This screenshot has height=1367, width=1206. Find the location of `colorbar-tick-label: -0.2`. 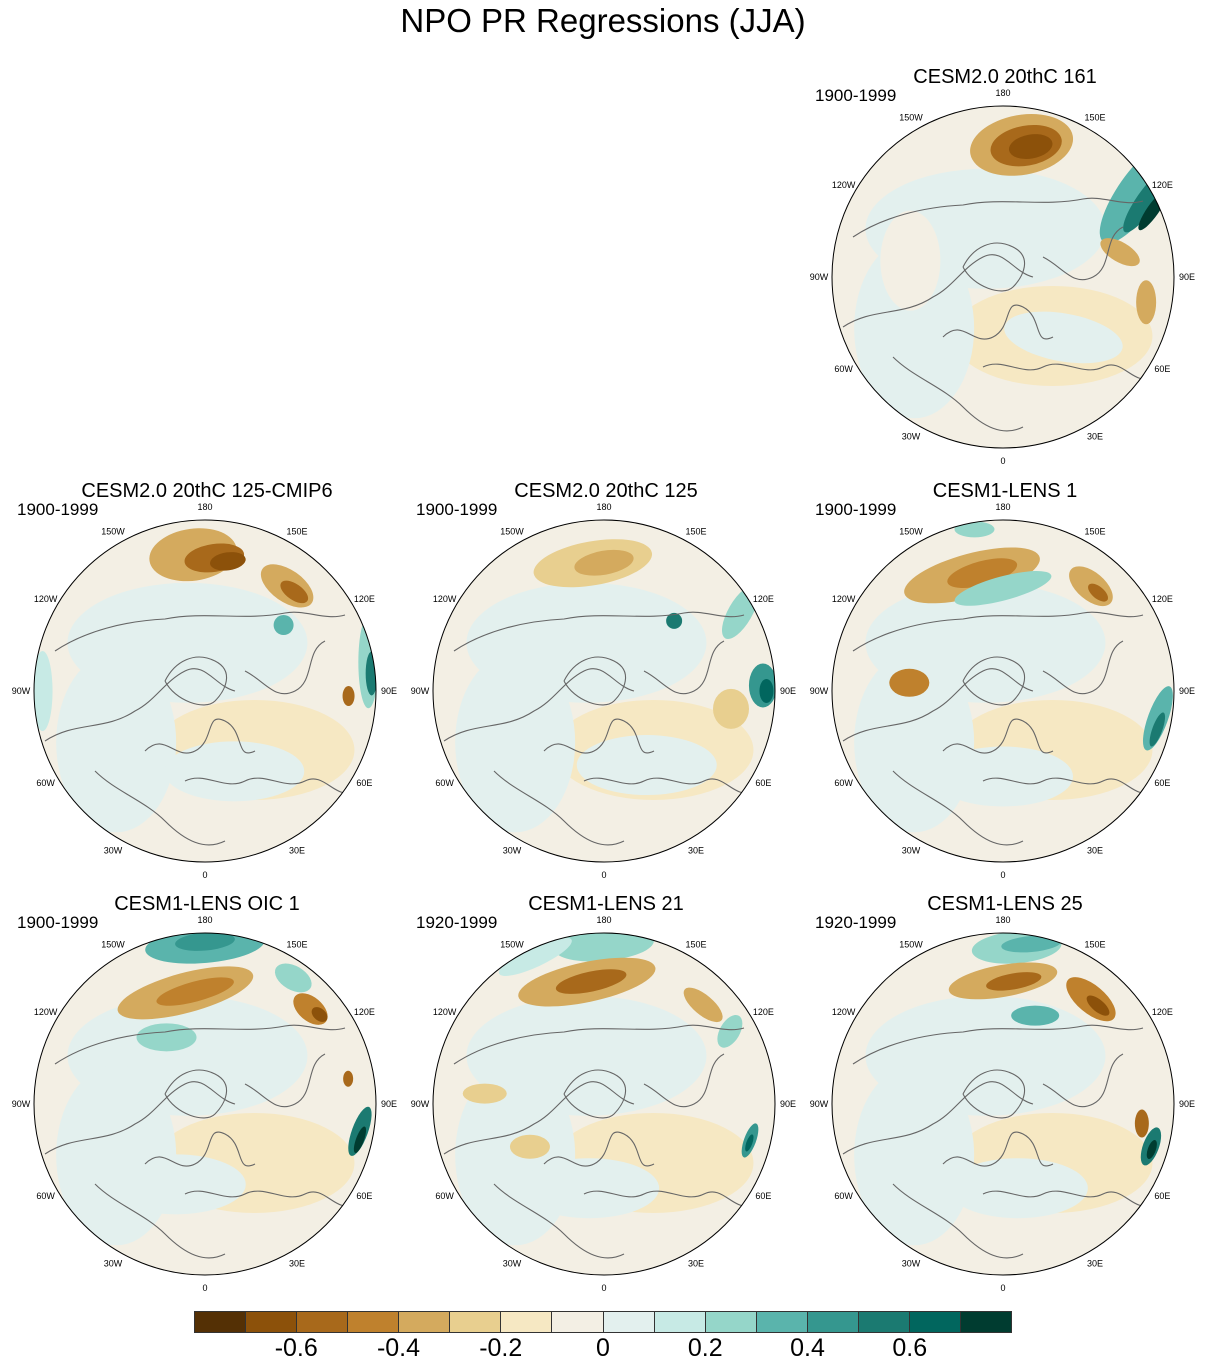

colorbar-tick-label: -0.2 is located at coordinates (501, 1348).